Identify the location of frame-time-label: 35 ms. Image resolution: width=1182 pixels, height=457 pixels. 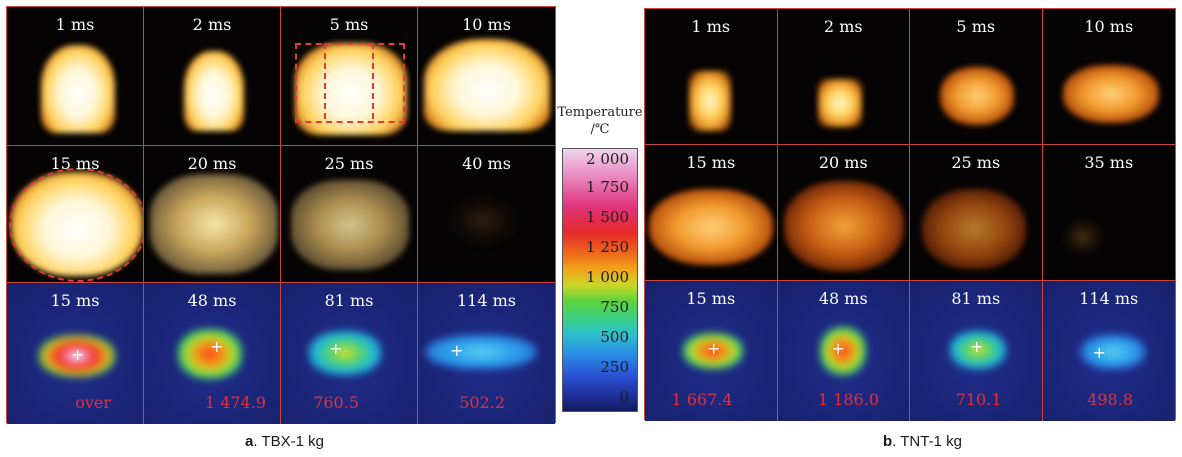
(1109, 162).